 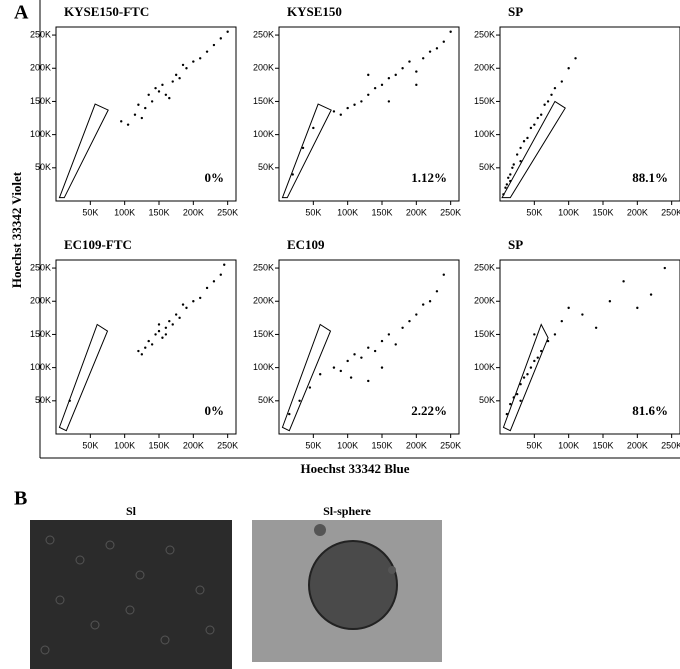 What do you see at coordinates (650, 177) in the screenshot?
I see `annotation: 88.1%` at bounding box center [650, 177].